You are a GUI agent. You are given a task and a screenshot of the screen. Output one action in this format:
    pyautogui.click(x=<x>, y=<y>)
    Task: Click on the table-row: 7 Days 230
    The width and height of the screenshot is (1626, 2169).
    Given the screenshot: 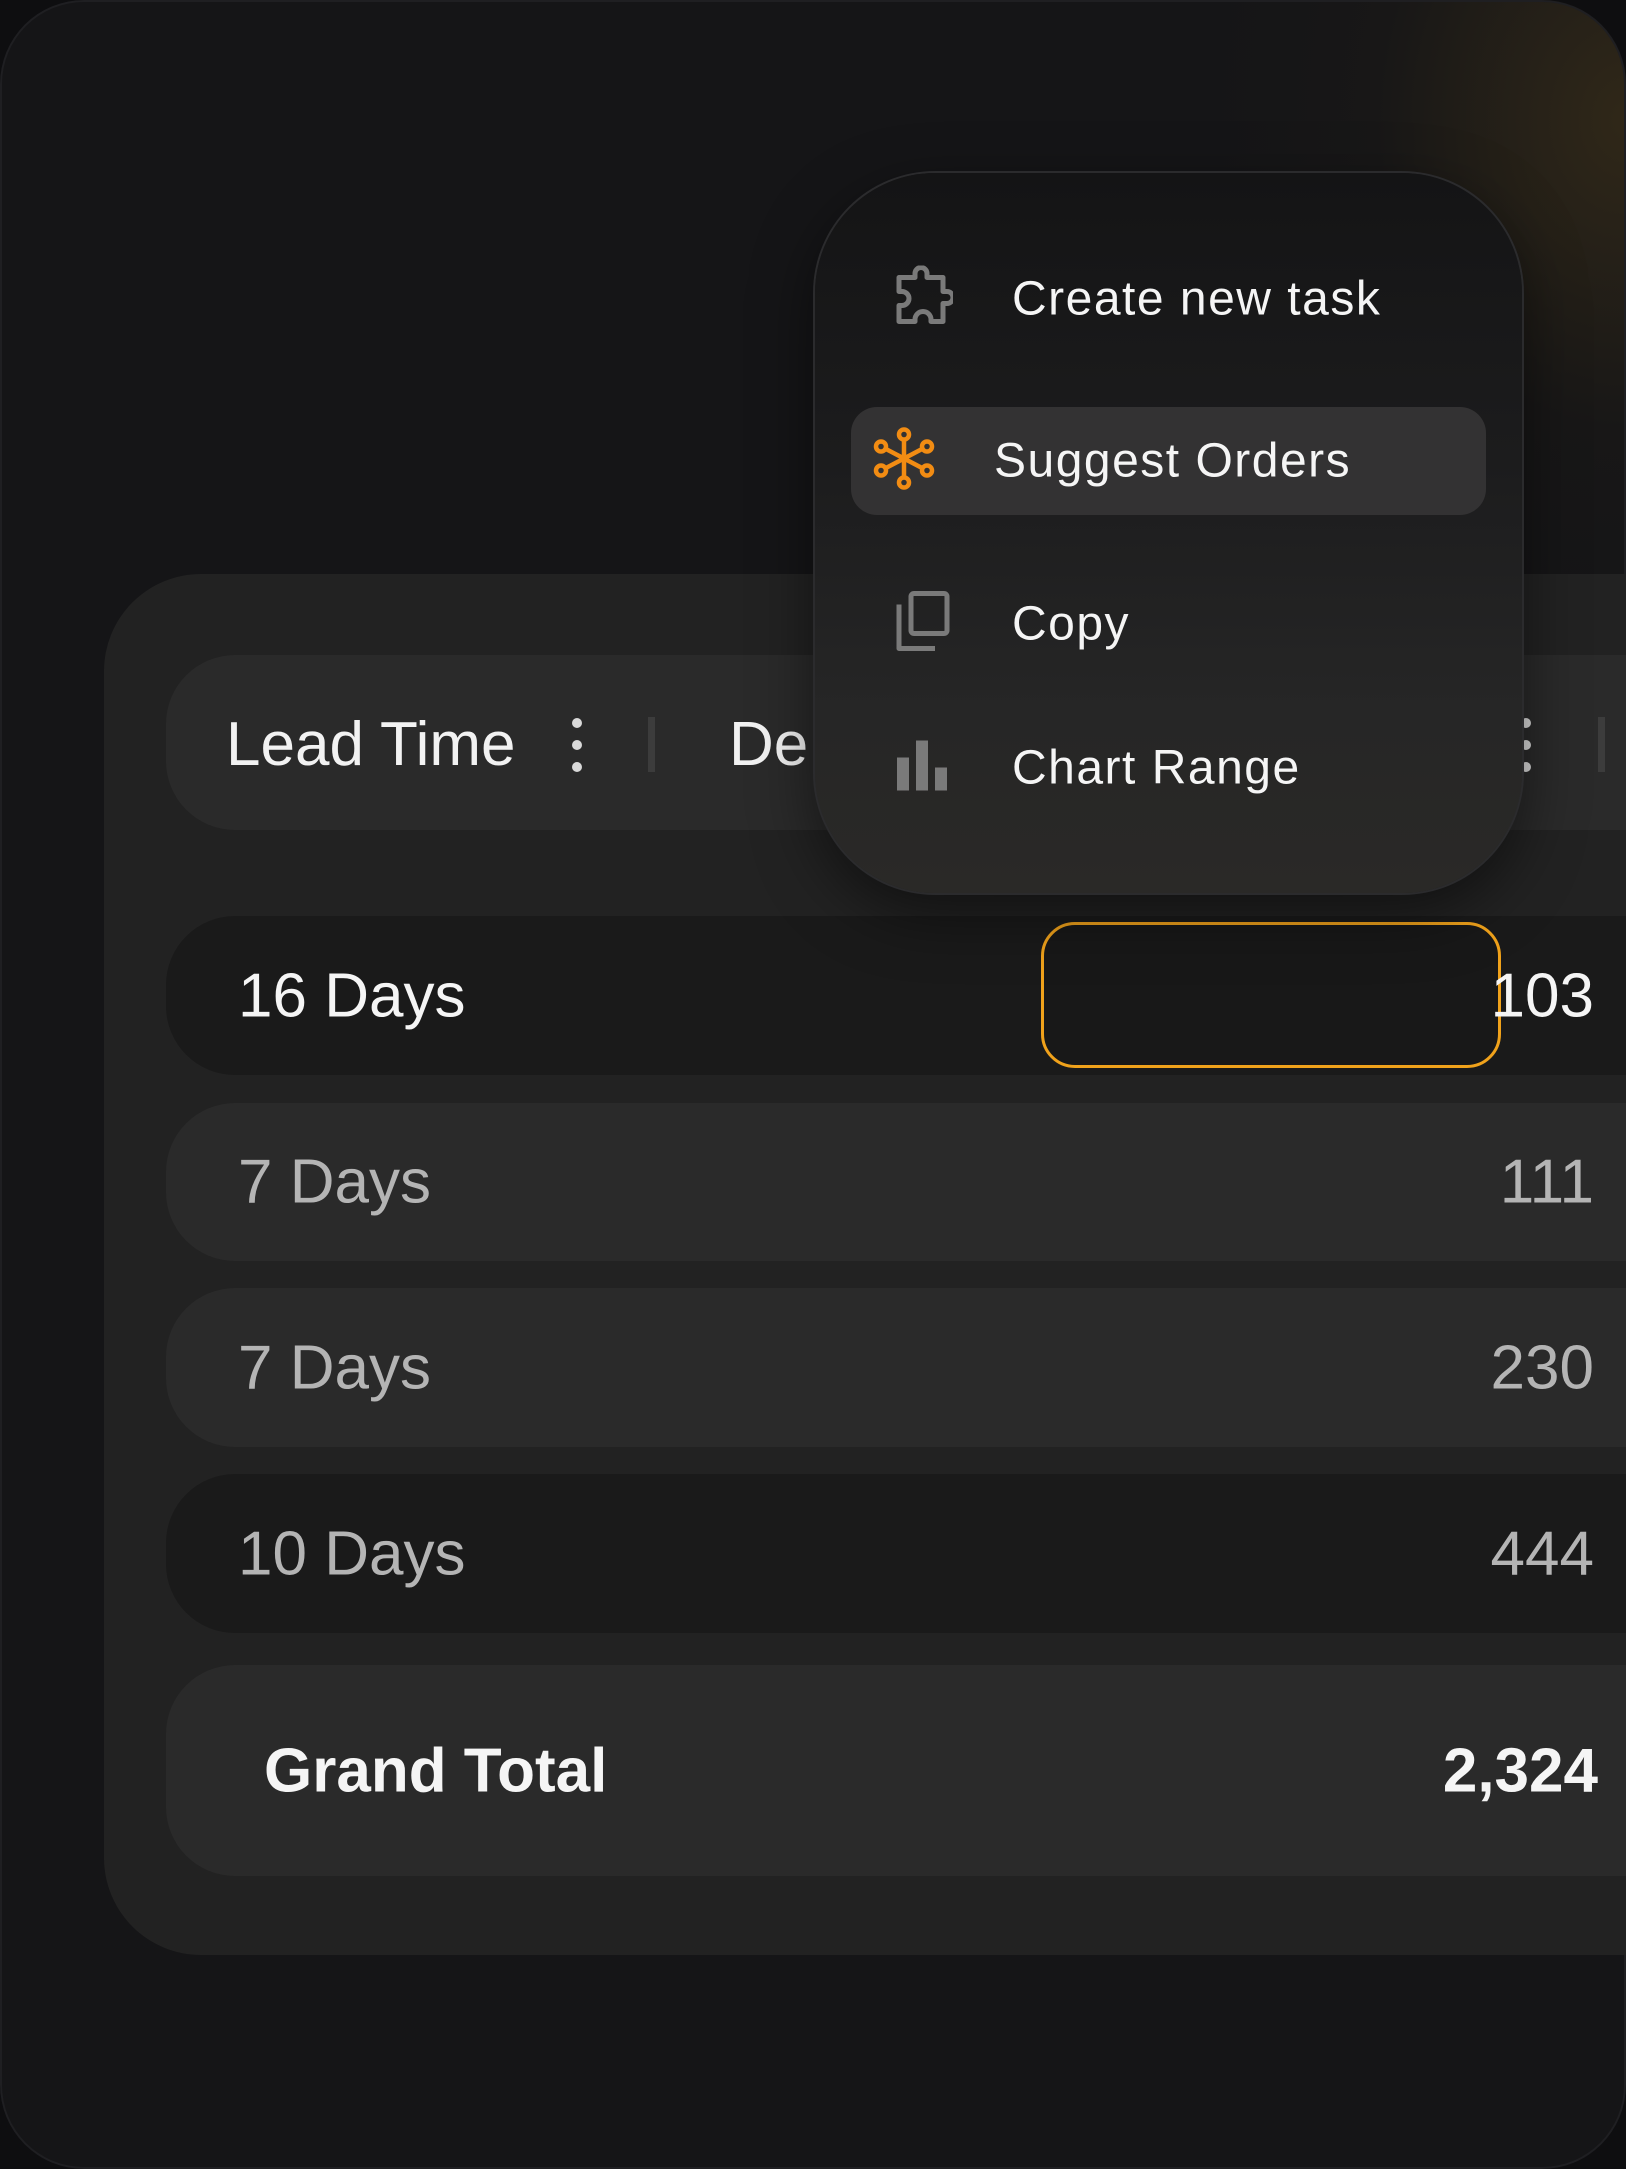 What is the action you would take?
    pyautogui.click(x=896, y=1367)
    